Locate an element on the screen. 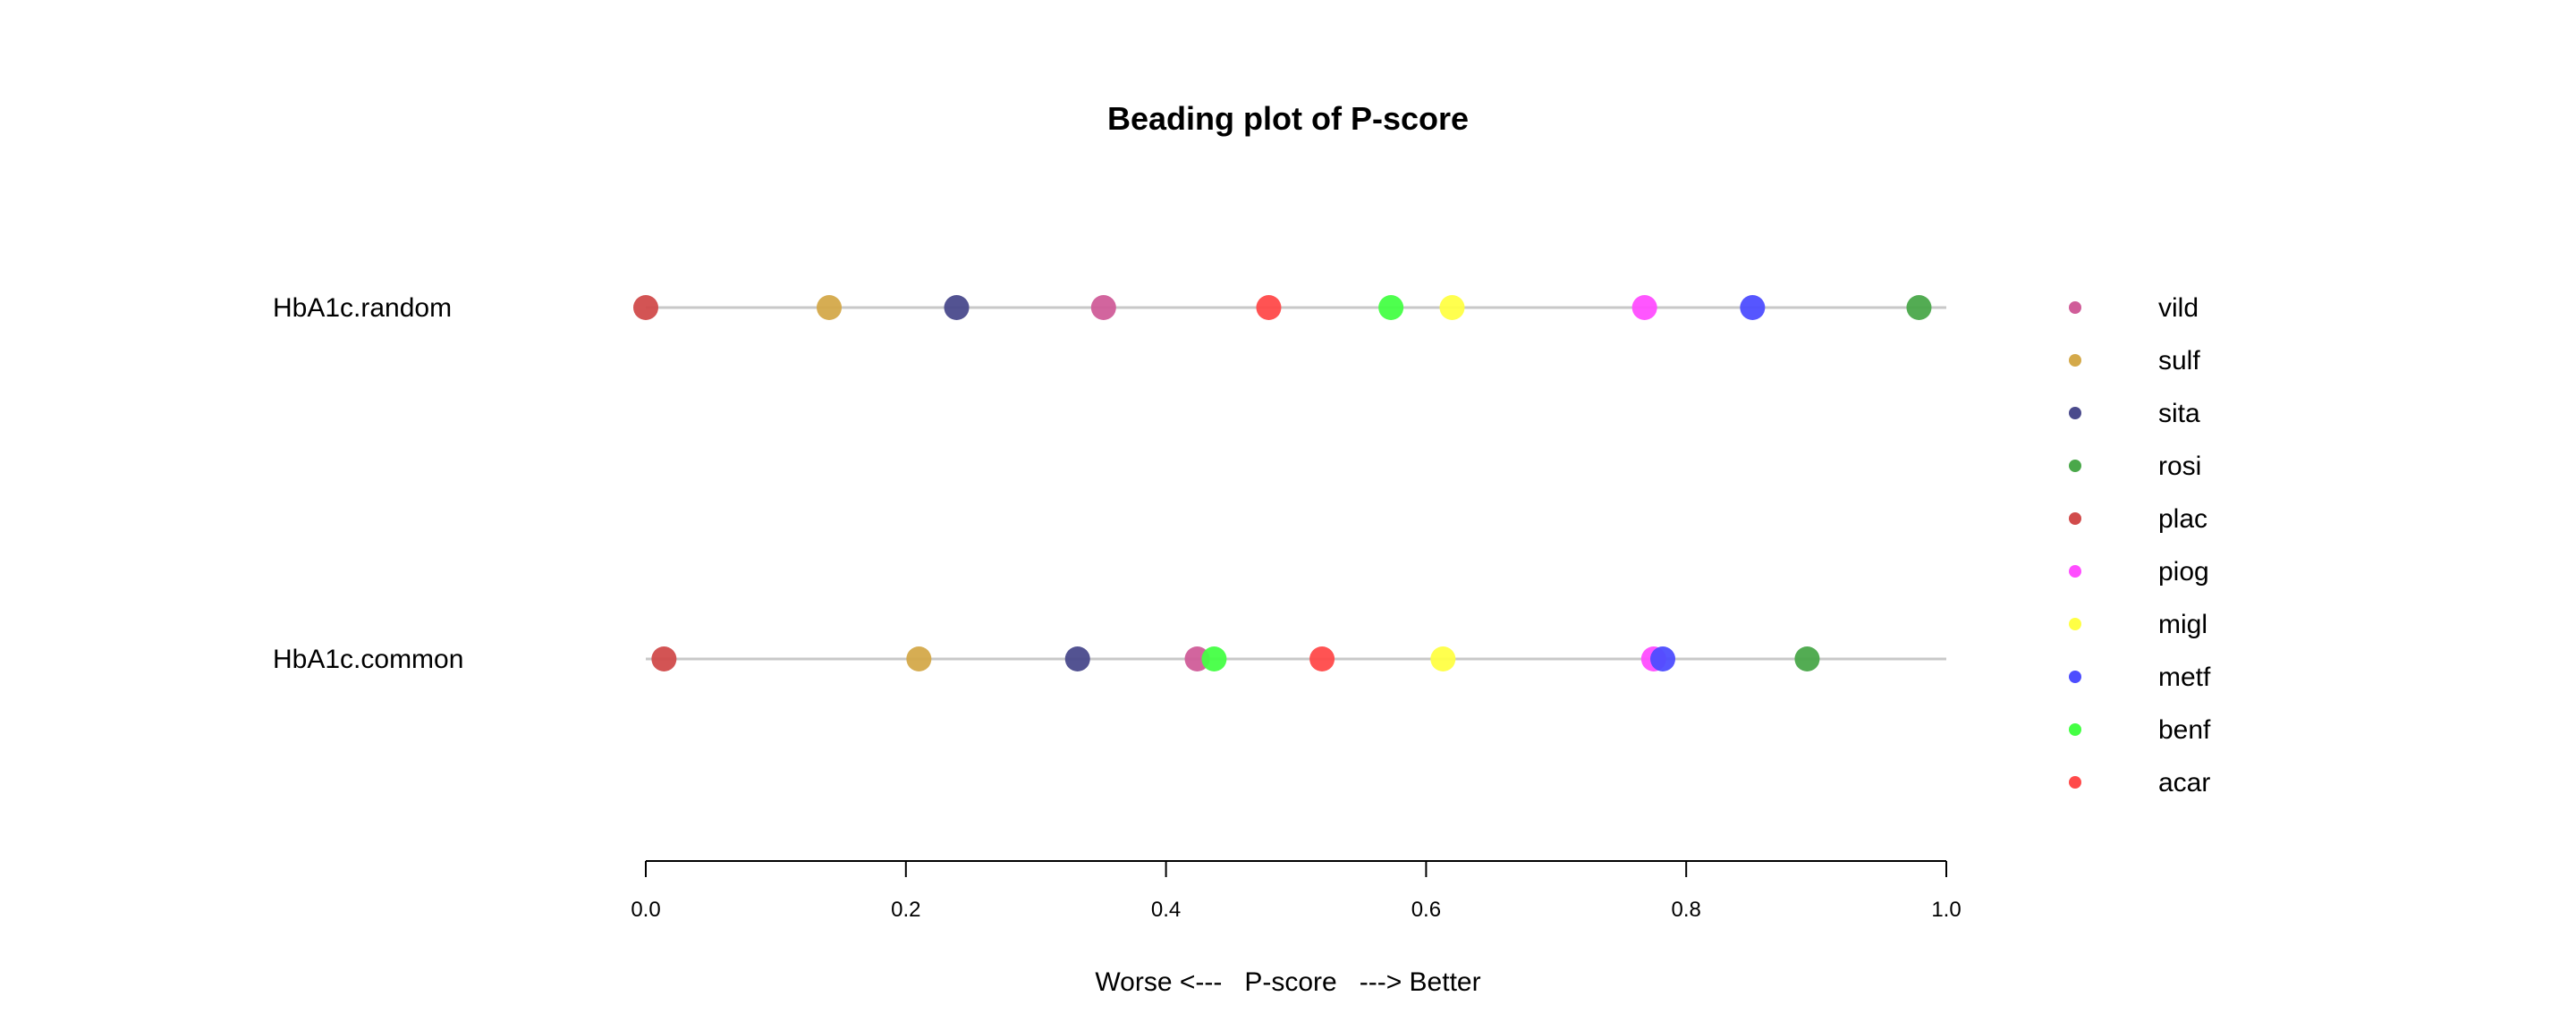  plot-row: HbA1c.common is located at coordinates (1109, 659).